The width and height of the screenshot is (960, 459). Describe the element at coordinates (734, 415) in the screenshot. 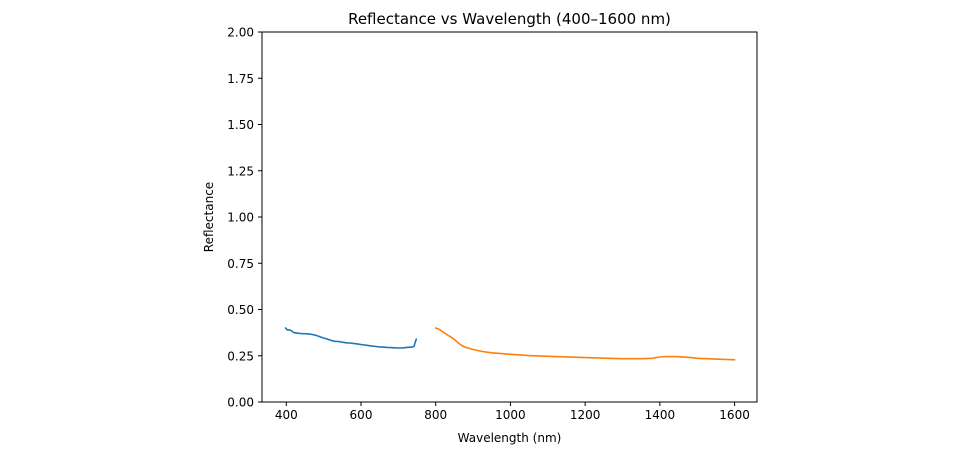

I see `x-tick-label: 1600` at that location.